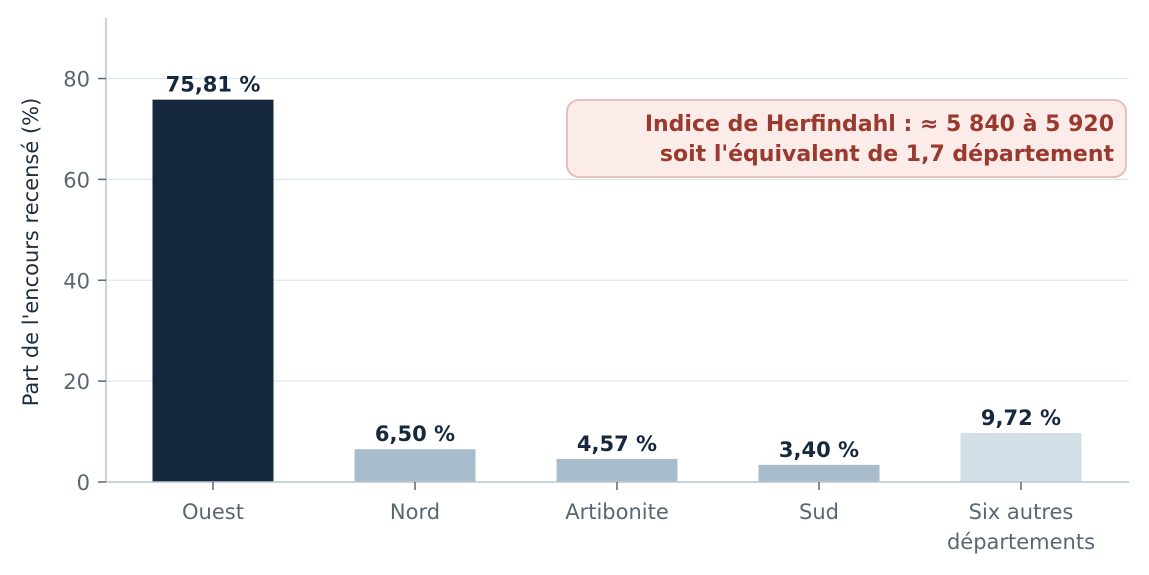  What do you see at coordinates (76, 382) in the screenshot?
I see `y-tick-label: 20` at bounding box center [76, 382].